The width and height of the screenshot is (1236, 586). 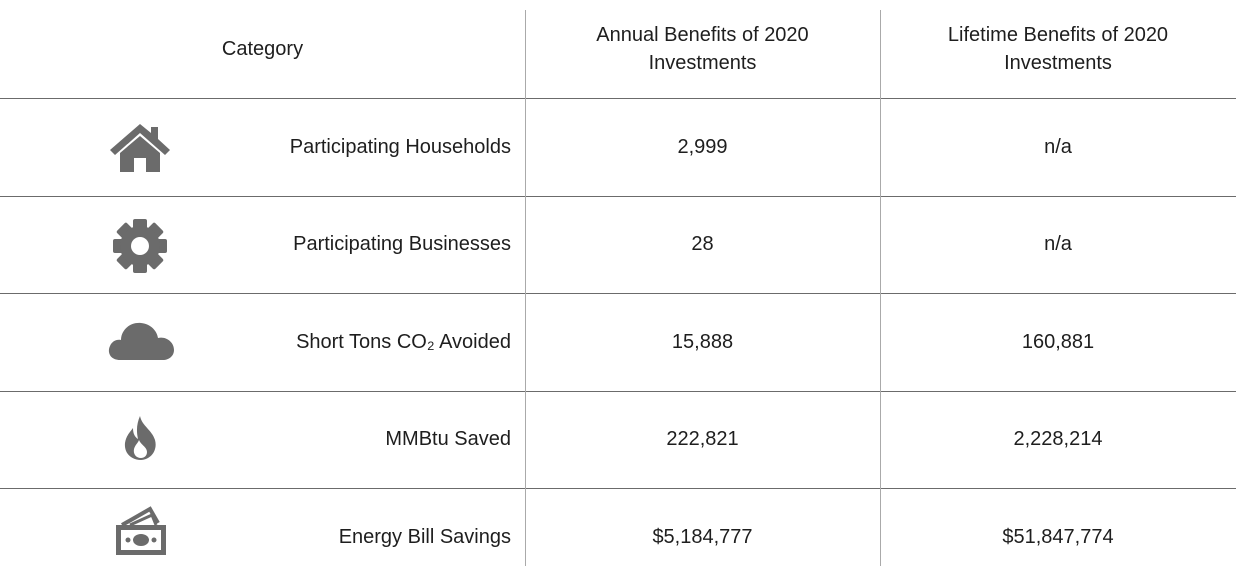 What do you see at coordinates (262, 440) in the screenshot?
I see `category-cell: MMBtu Saved` at bounding box center [262, 440].